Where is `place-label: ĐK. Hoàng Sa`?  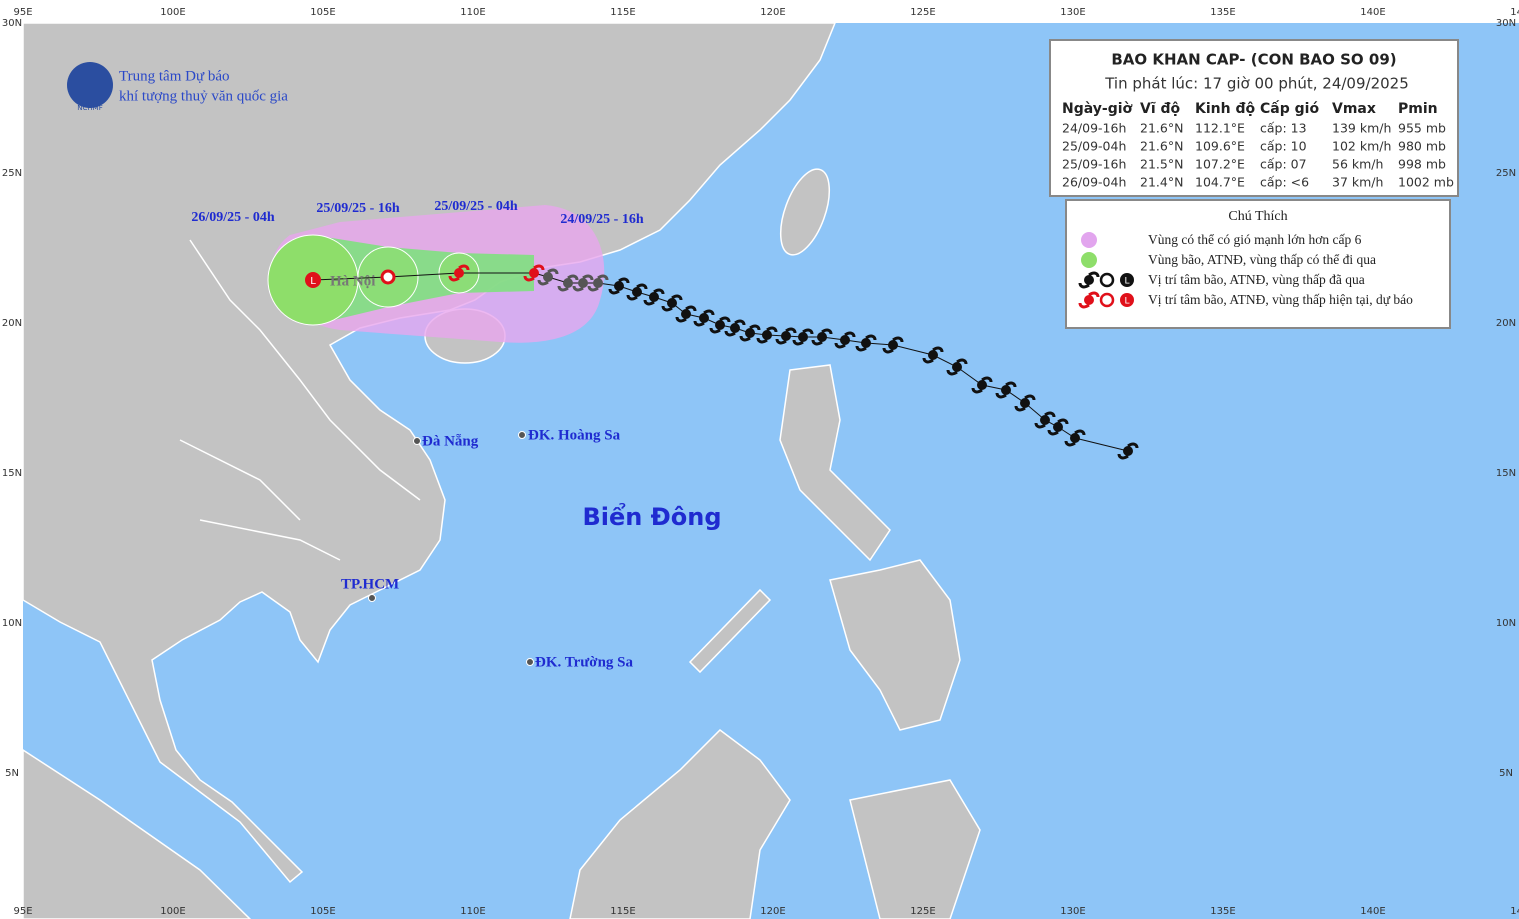
place-label: ĐK. Hoàng Sa is located at coordinates (574, 435).